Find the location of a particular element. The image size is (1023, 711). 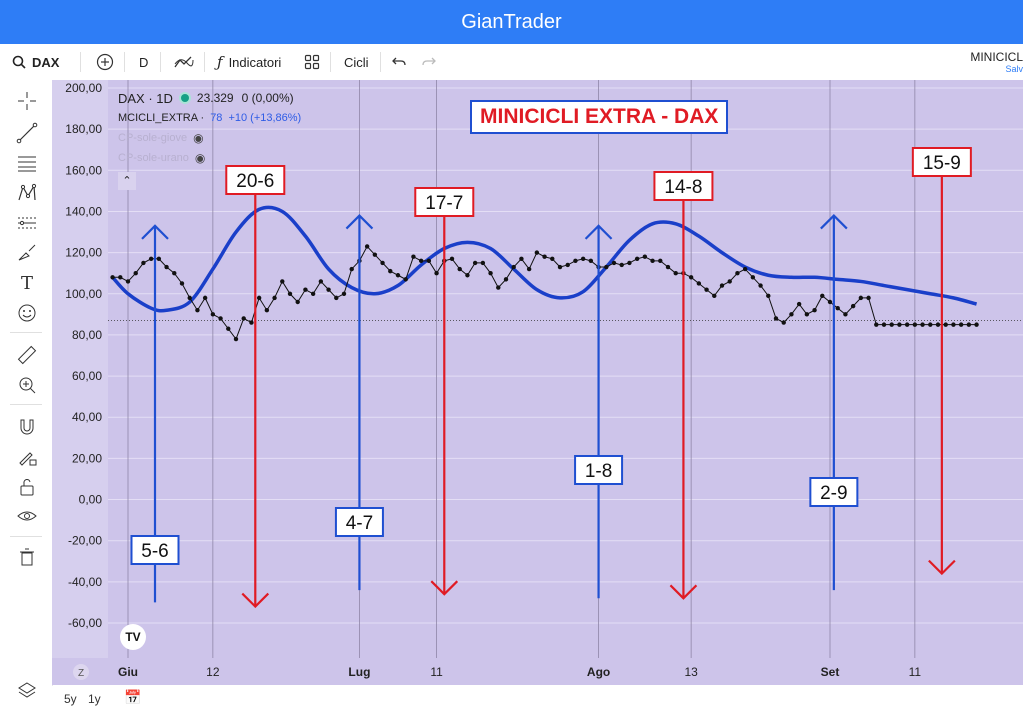

cycles-button: Cicli is located at coordinates (356, 62).